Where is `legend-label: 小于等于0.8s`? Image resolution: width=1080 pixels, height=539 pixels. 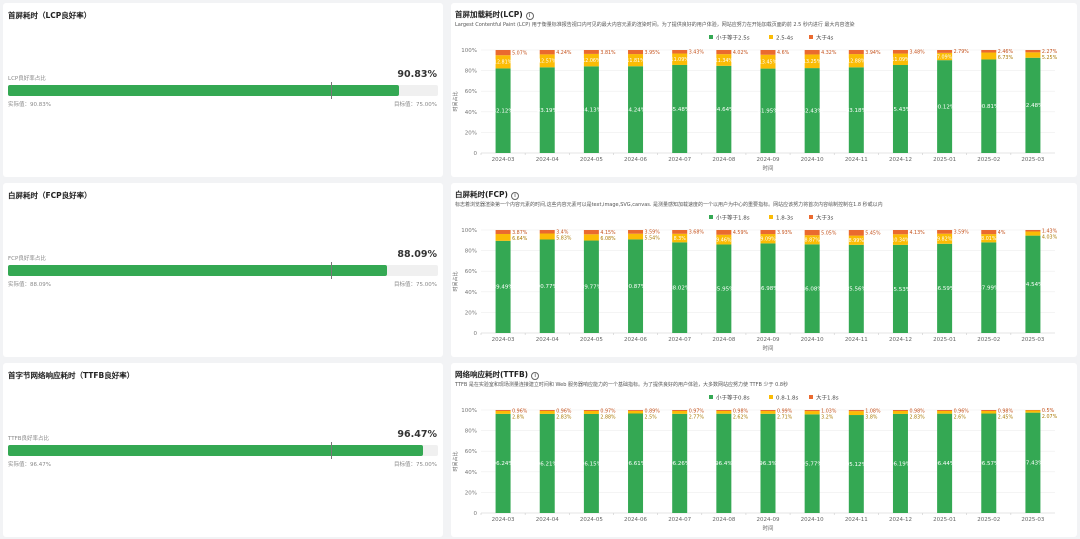 legend-label: 小于等于0.8s is located at coordinates (733, 398).